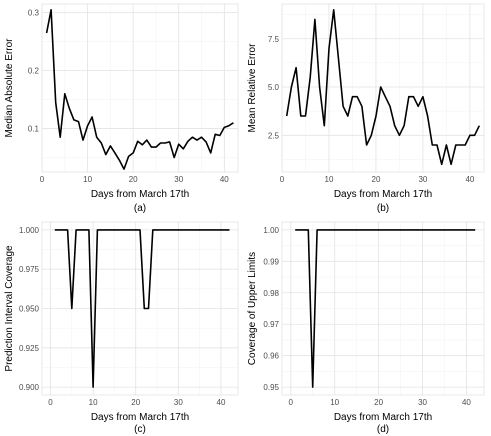 Image resolution: width=491 pixels, height=436 pixels. What do you see at coordinates (274, 87) in the screenshot?
I see `y-tick-label: 5.0` at bounding box center [274, 87].